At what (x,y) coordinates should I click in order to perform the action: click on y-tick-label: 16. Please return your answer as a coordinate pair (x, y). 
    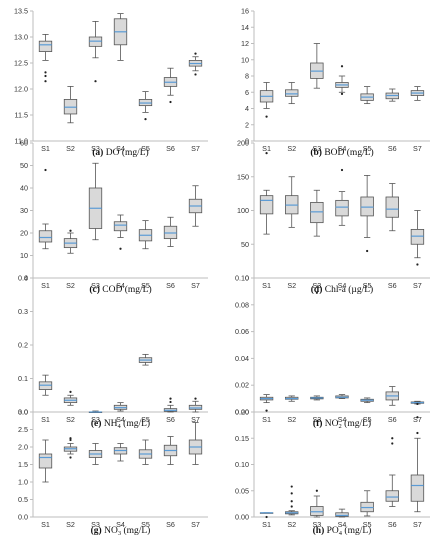
    Looking at the image, I should click on (245, 11).